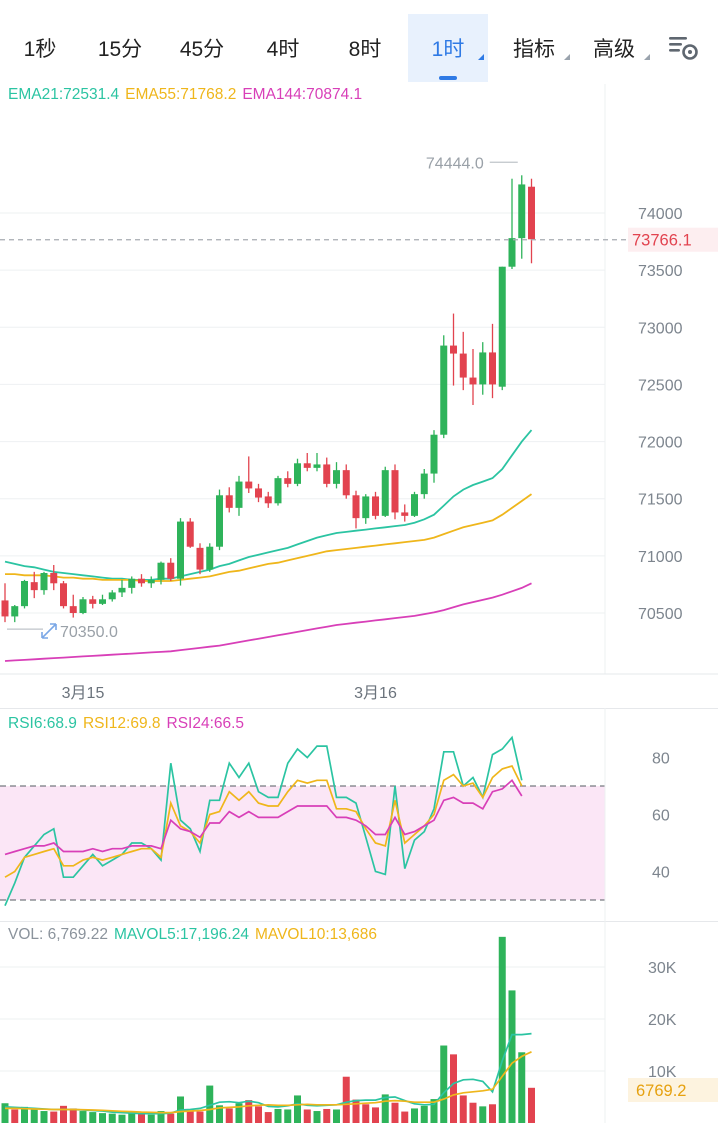 The image size is (718, 1123). What do you see at coordinates (375, 693) in the screenshot?
I see `time-axis-label: 3月16` at bounding box center [375, 693].